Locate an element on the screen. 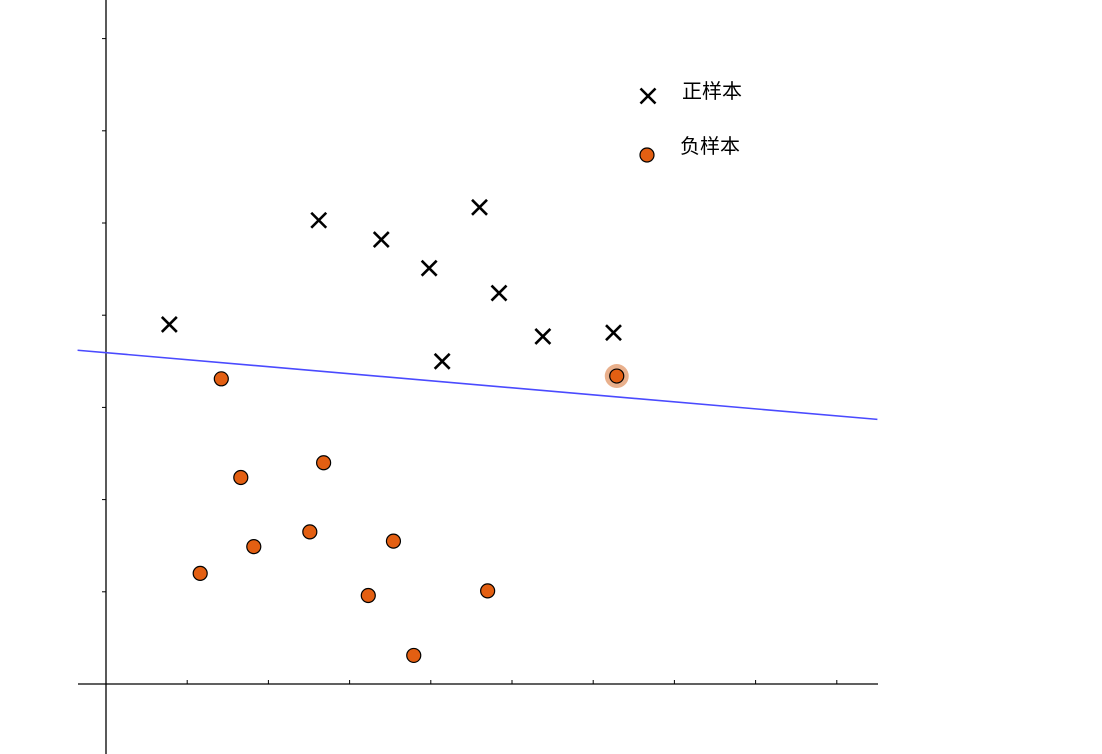 This screenshot has height=754, width=1102. legend-x-symbol is located at coordinates (648, 96).